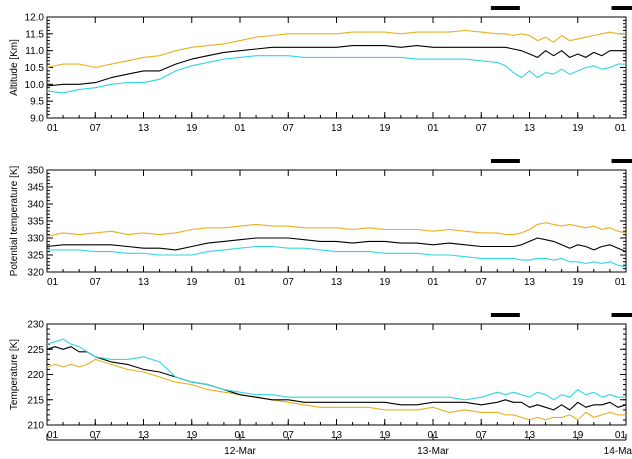  I want to click on y-tick-label: 340, so click(35, 205).